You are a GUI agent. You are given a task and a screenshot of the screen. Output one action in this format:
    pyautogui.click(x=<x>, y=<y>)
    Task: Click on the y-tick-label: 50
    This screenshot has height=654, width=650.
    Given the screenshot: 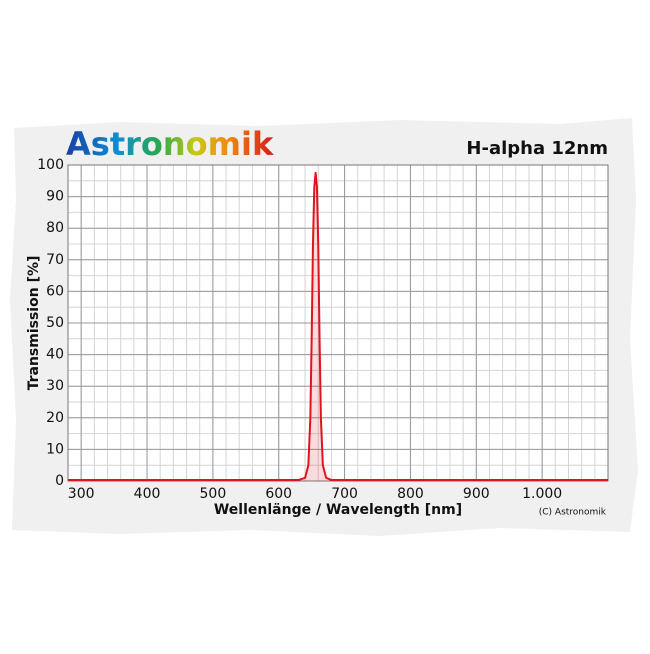 What is the action you would take?
    pyautogui.click(x=55, y=323)
    